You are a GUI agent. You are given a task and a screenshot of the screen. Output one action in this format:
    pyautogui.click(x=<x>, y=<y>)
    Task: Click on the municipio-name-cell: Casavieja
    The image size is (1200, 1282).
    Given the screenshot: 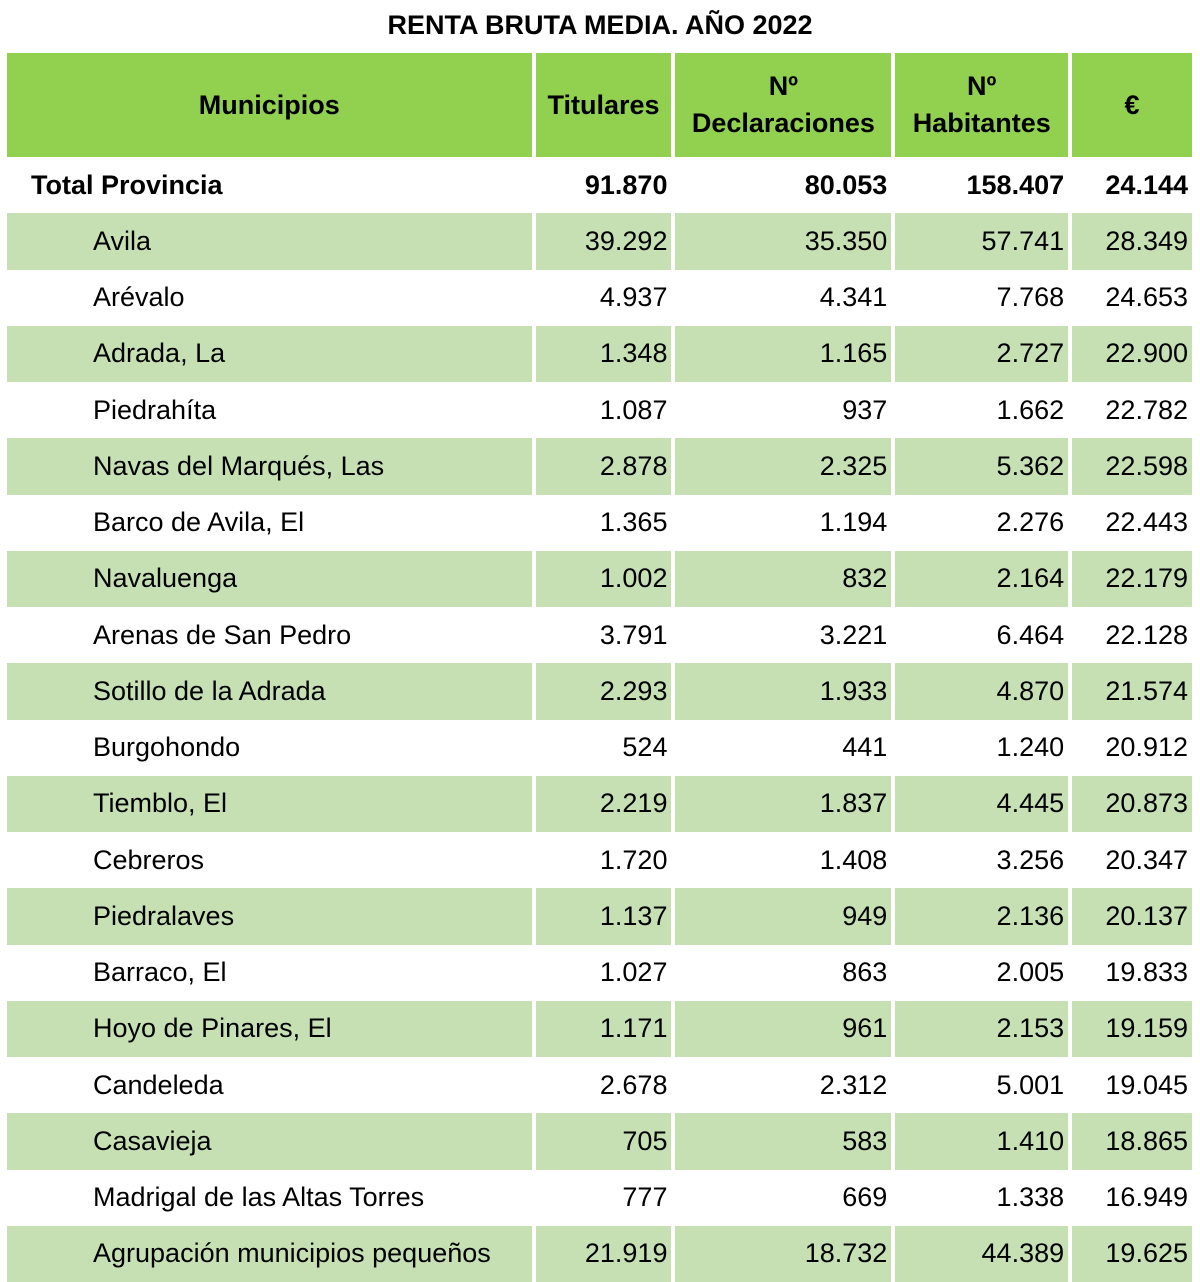 What is the action you would take?
    pyautogui.click(x=269, y=1141)
    